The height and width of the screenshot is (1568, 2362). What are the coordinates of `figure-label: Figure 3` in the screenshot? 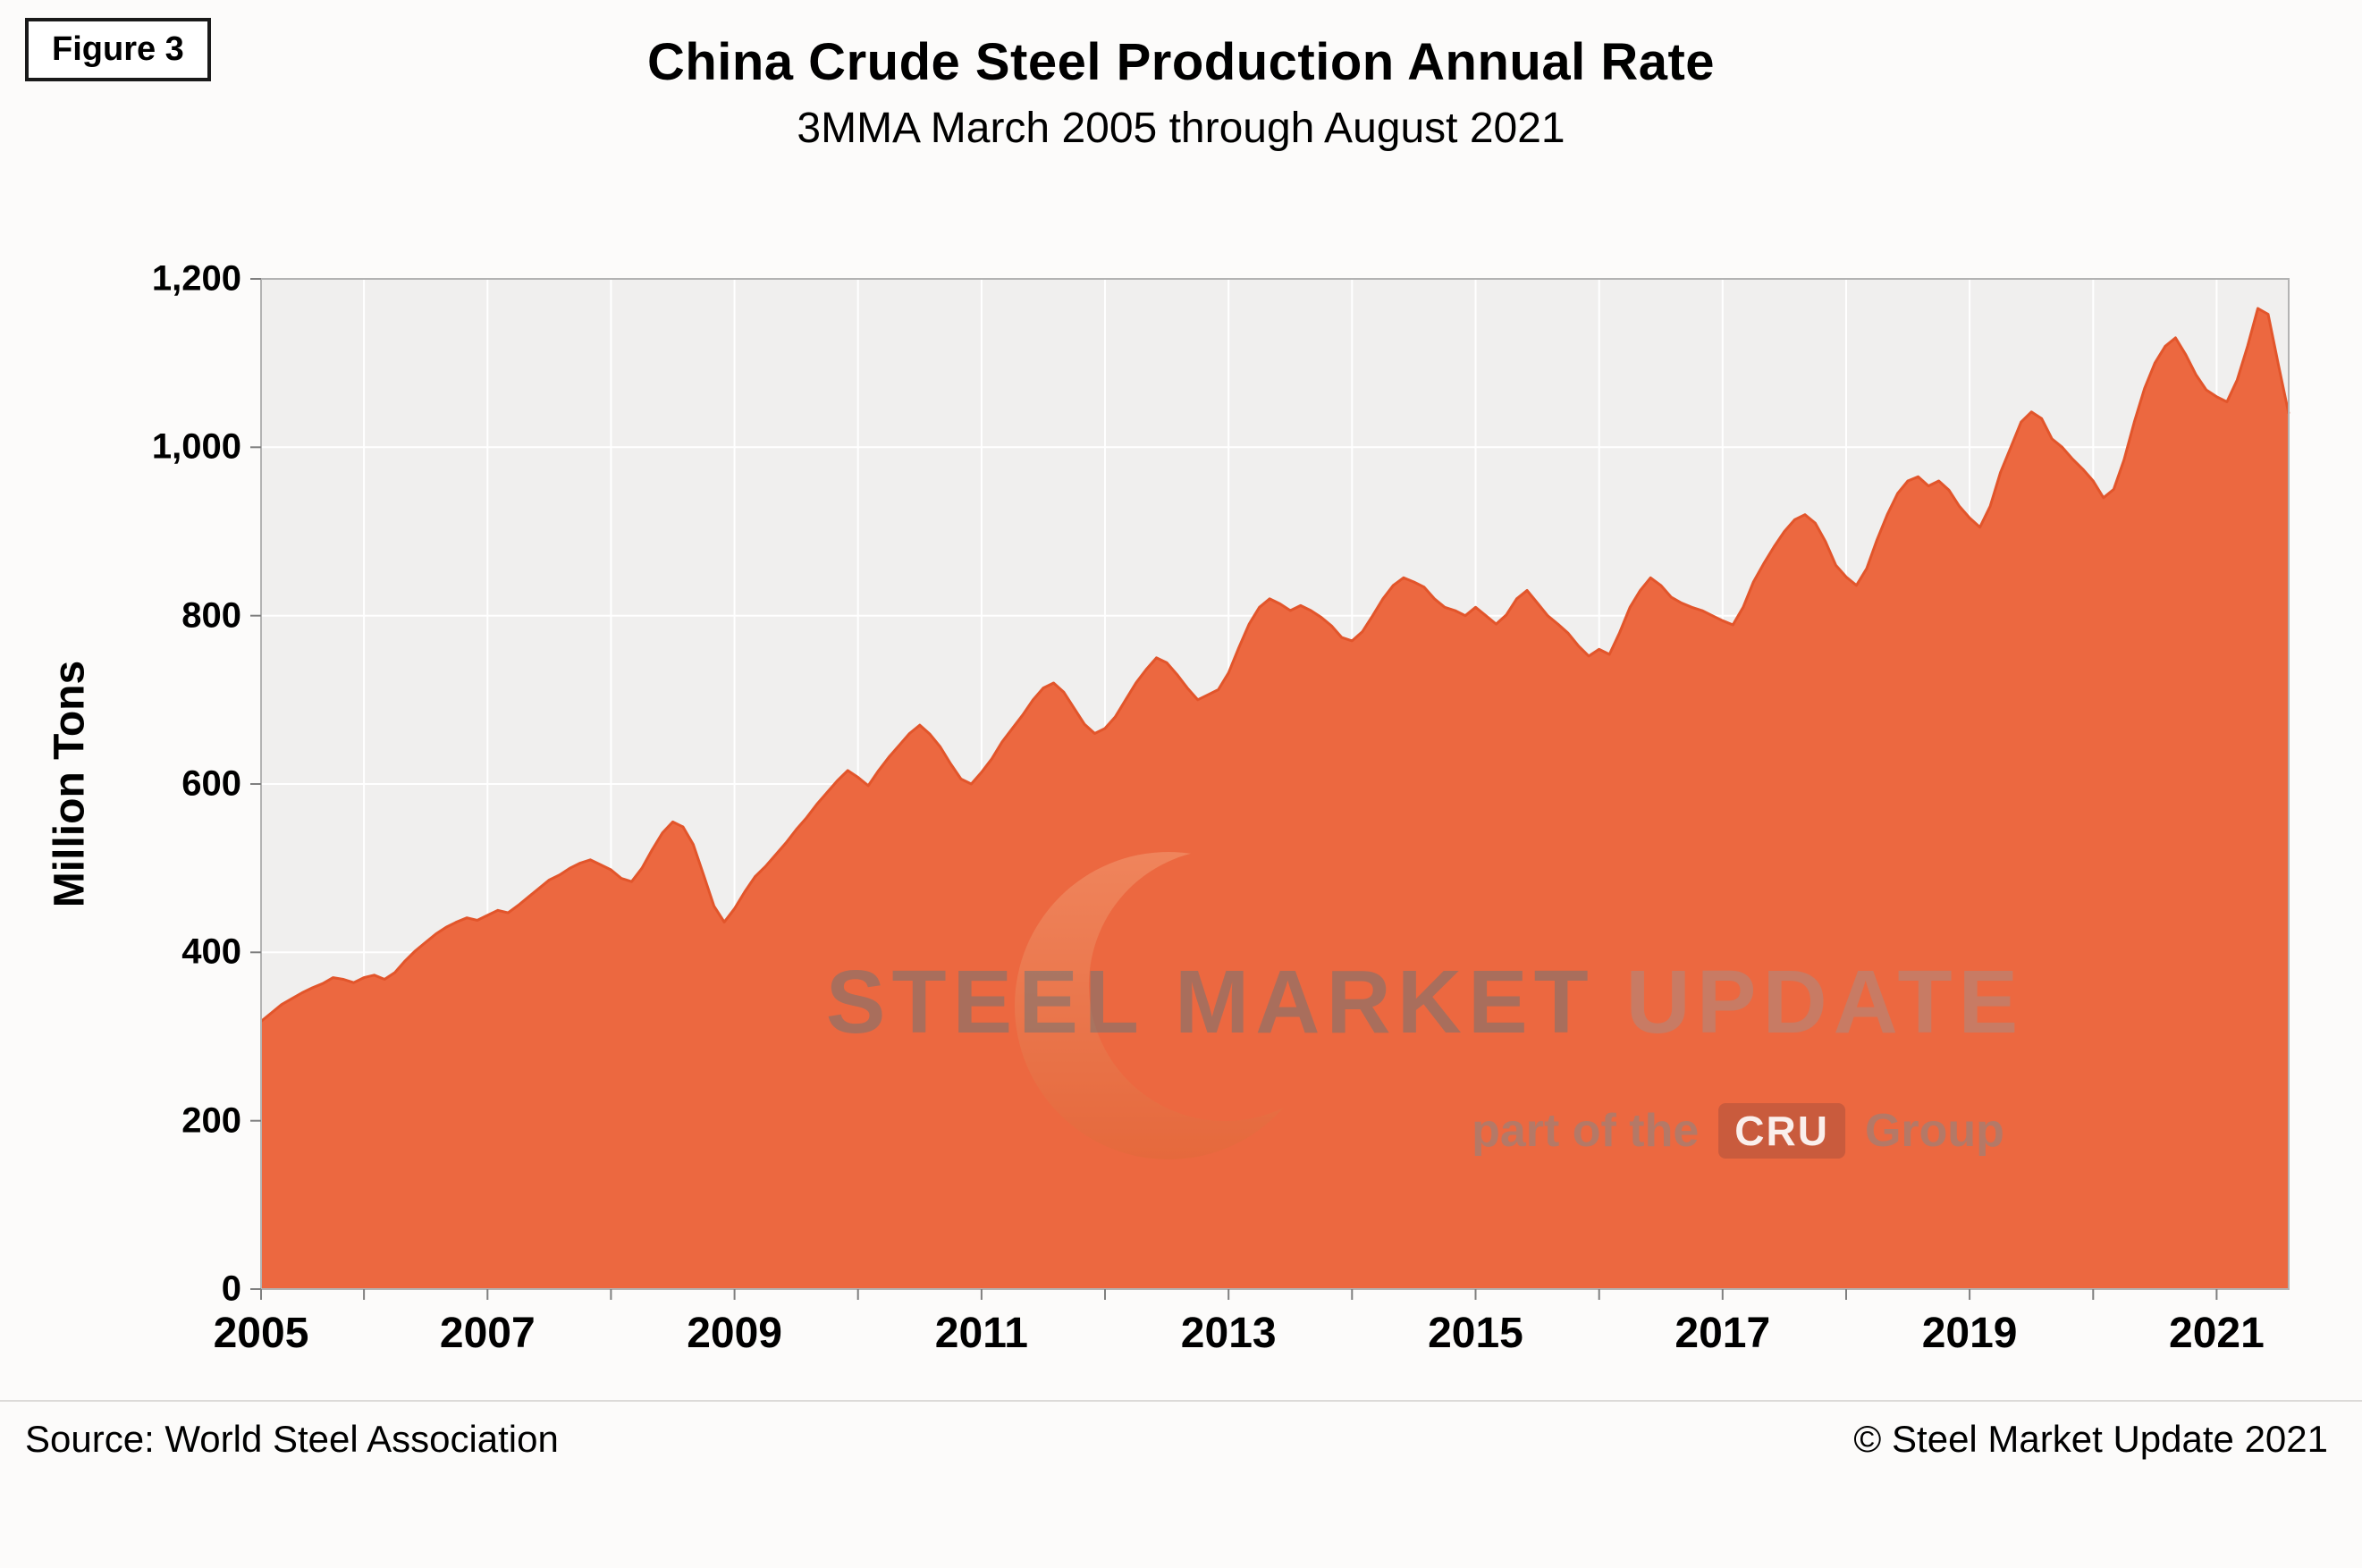 It's located at (118, 49).